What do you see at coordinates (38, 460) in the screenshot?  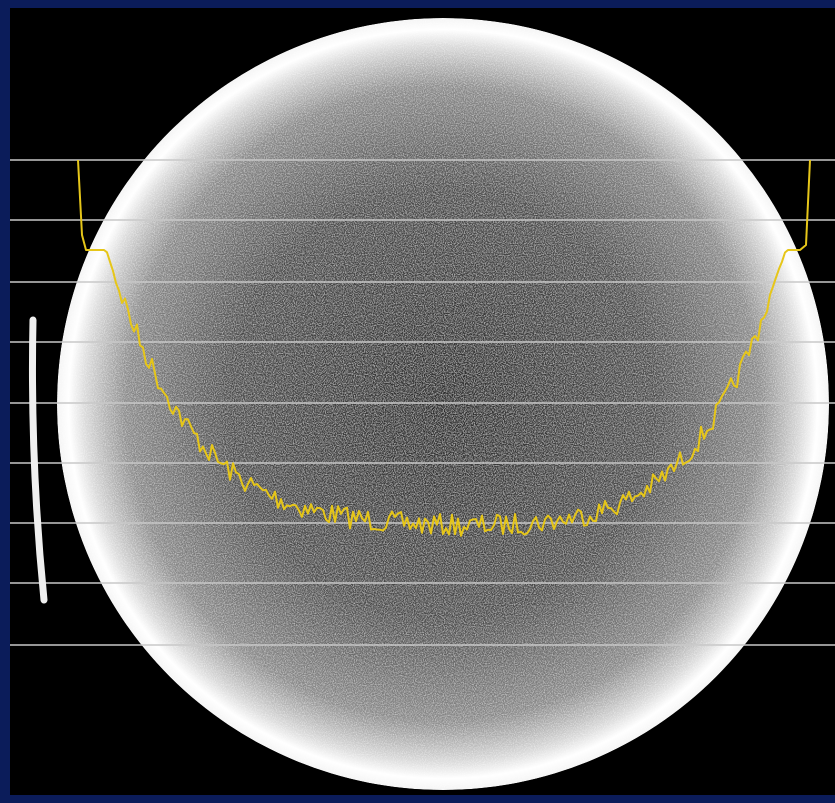 I see `side-marker` at bounding box center [38, 460].